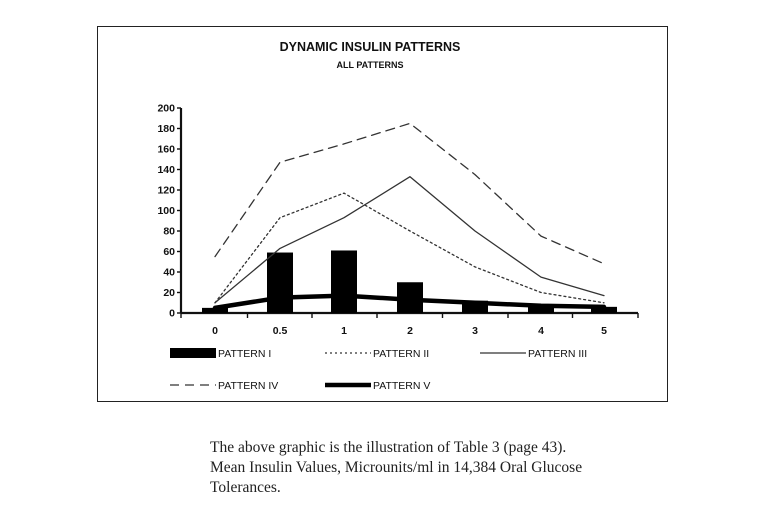 This screenshot has height=518, width=768. I want to click on x-tick-label: 5, so click(604, 331).